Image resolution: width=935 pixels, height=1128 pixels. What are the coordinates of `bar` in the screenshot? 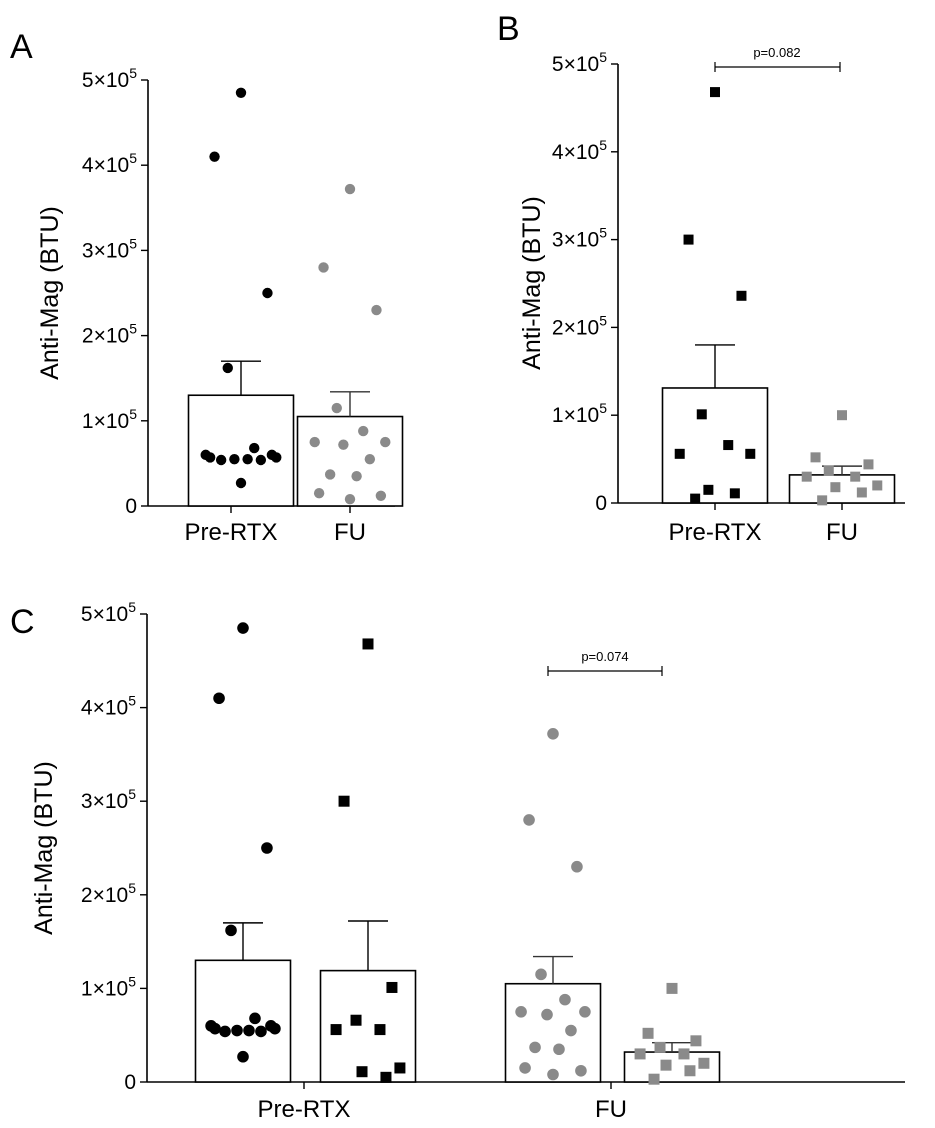 It's located at (350, 461).